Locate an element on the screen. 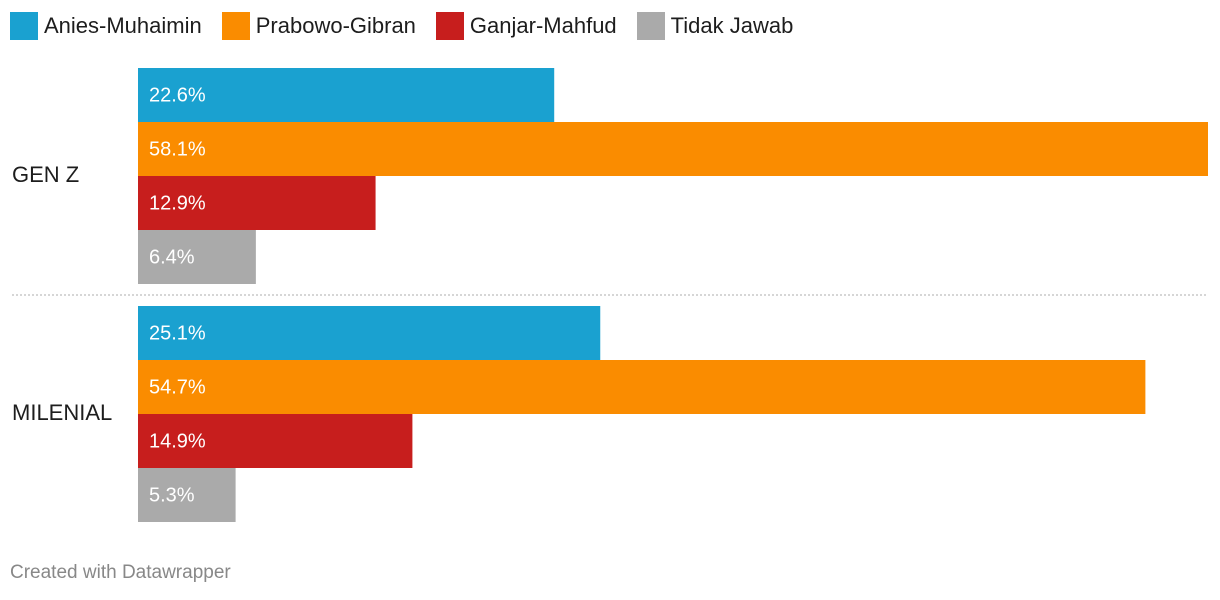  legend-label: Anies-Muhaimin is located at coordinates (123, 25).